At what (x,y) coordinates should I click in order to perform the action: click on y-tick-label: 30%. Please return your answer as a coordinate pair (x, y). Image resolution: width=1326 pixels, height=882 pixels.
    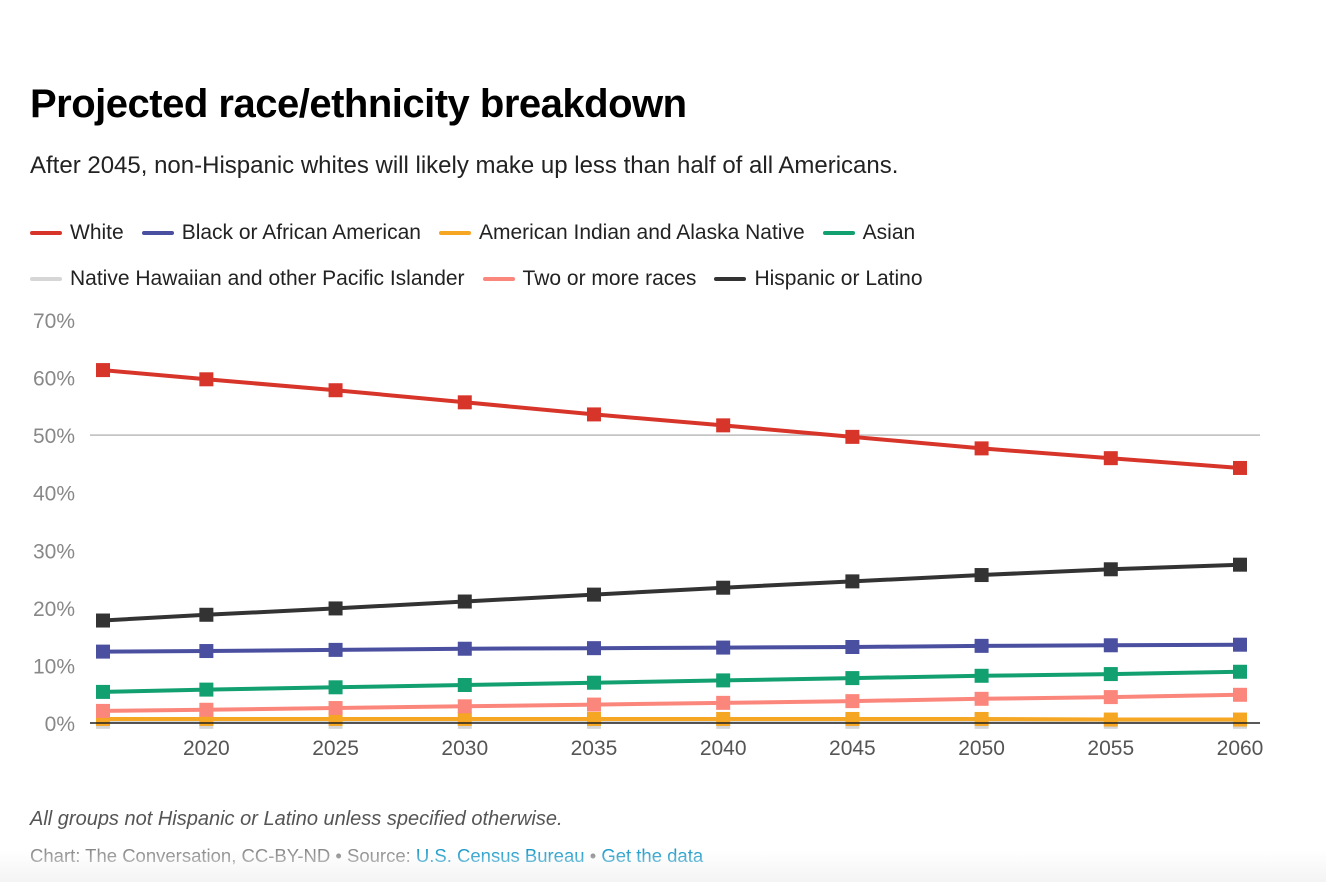
    Looking at the image, I should click on (54, 551).